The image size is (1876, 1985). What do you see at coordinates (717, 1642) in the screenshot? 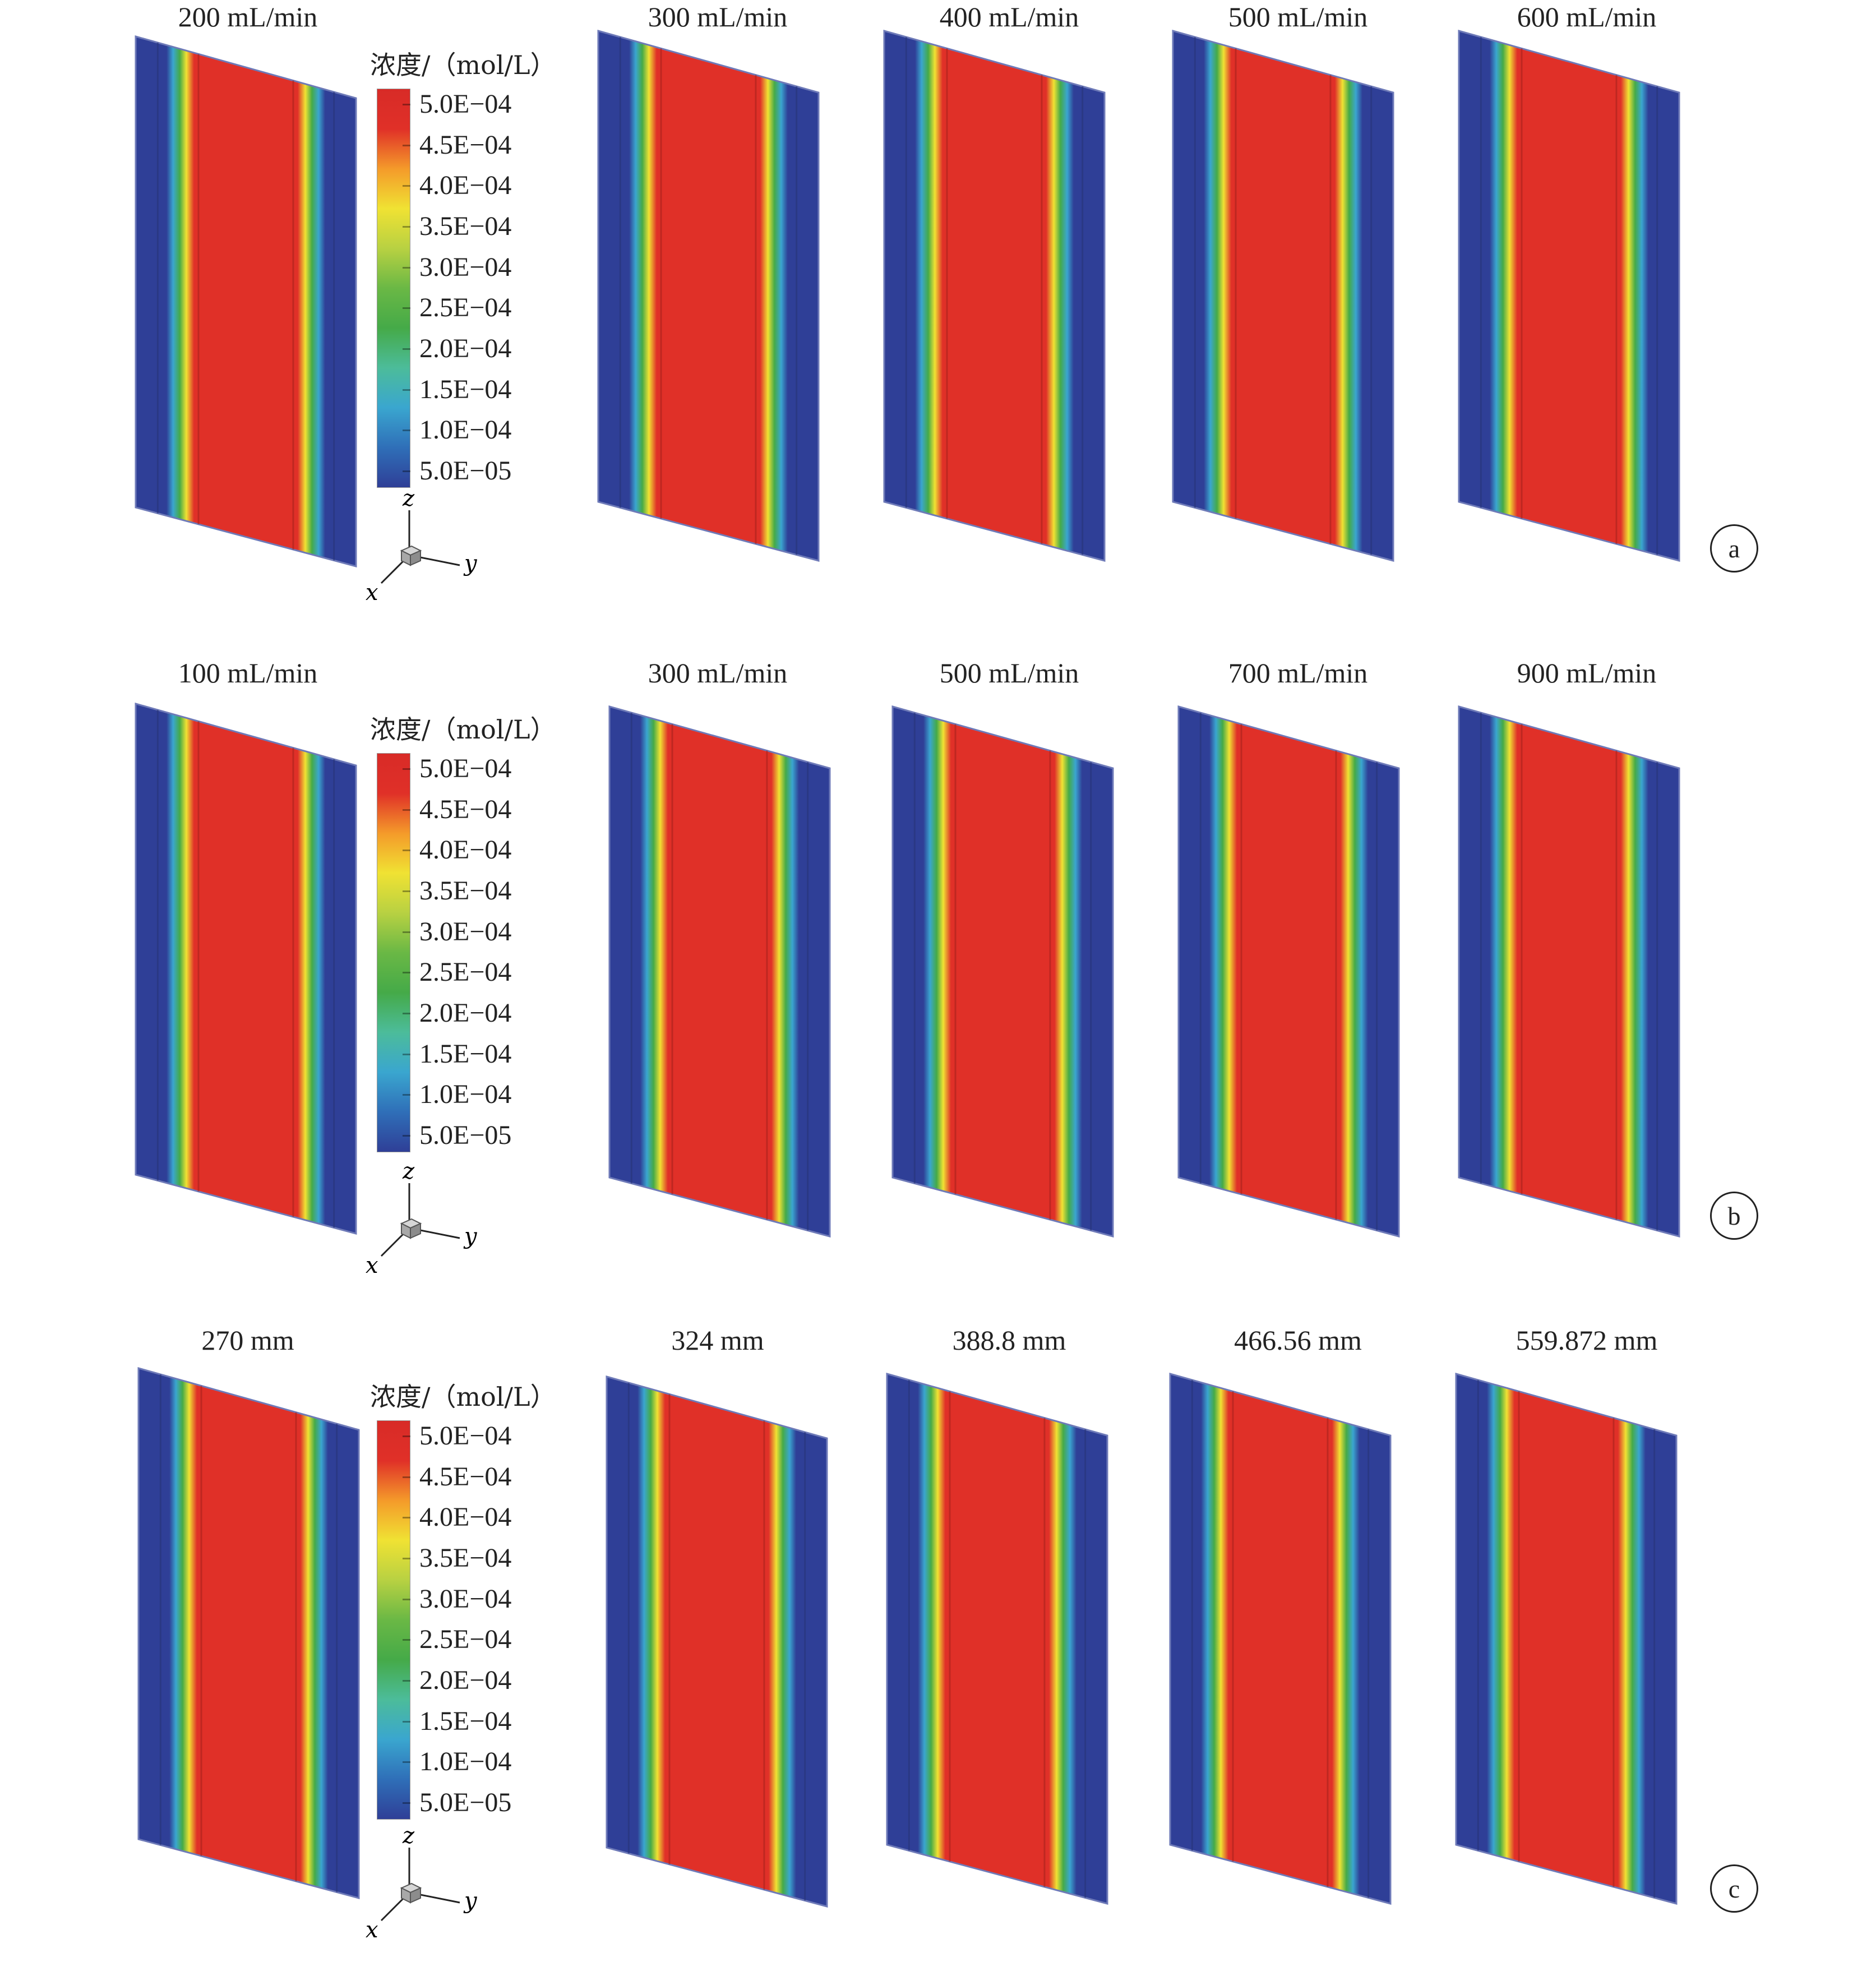
I see `contour-panel-c2` at bounding box center [717, 1642].